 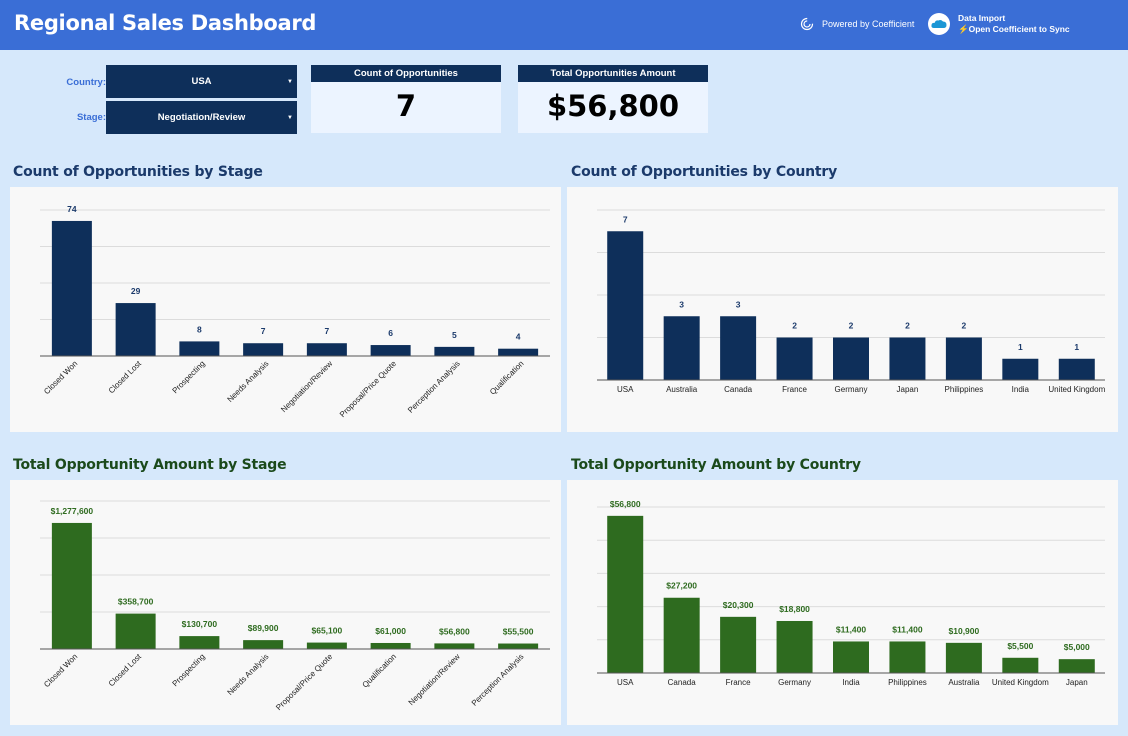 I want to click on data-label: $61,000, so click(x=390, y=631).